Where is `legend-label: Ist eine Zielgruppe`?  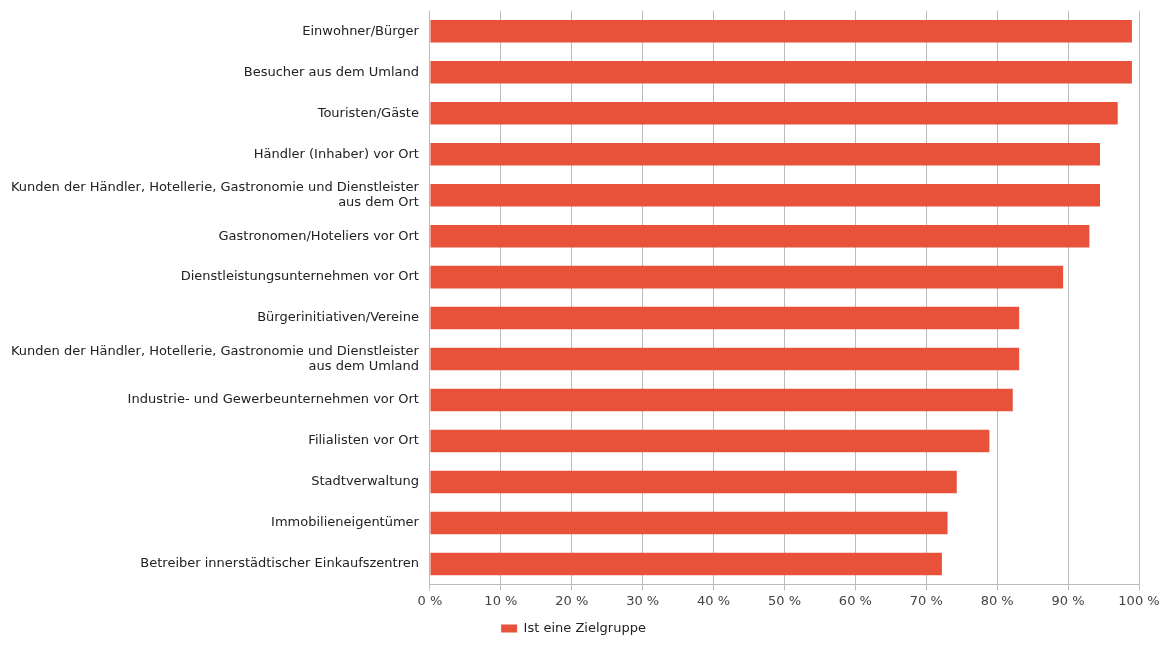 legend-label: Ist eine Zielgruppe is located at coordinates (584, 627).